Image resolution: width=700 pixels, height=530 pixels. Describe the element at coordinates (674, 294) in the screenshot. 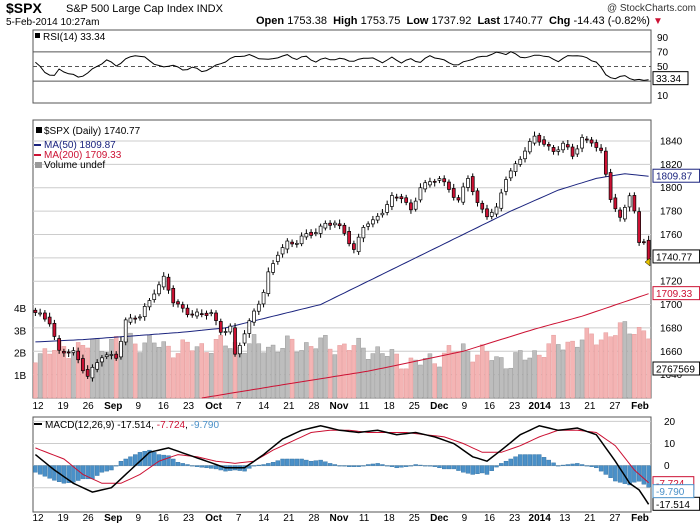

I see `ma200-current-label: 1709.33` at that location.